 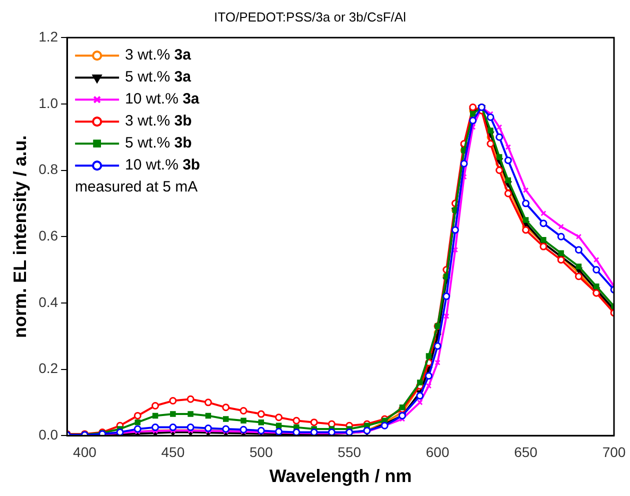 I want to click on x-tick-label: 400, so click(x=85, y=452).